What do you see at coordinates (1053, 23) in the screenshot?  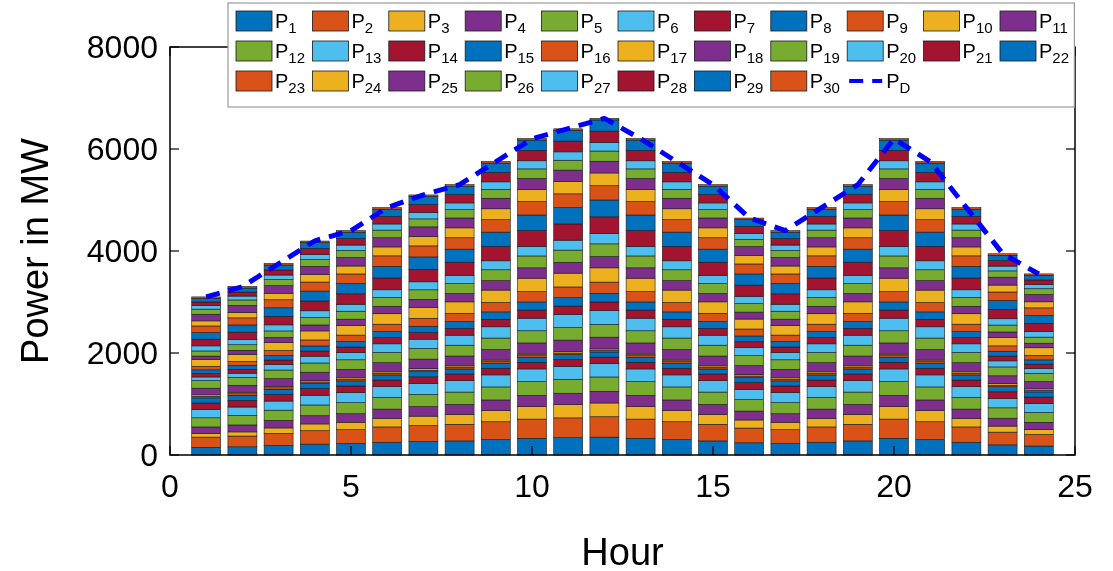 I see `legend-label: P$_{11}$` at bounding box center [1053, 23].